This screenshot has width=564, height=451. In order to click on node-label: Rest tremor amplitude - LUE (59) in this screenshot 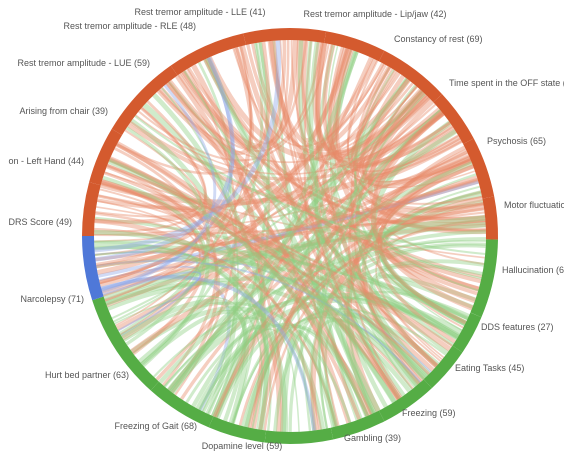, I will do `click(83, 63)`.